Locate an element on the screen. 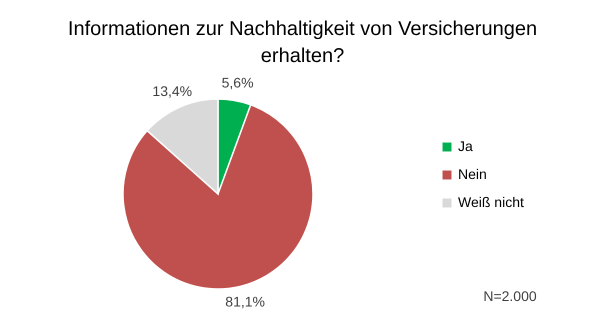 This screenshot has height=323, width=605. data-label: 13,4% is located at coordinates (172, 90).